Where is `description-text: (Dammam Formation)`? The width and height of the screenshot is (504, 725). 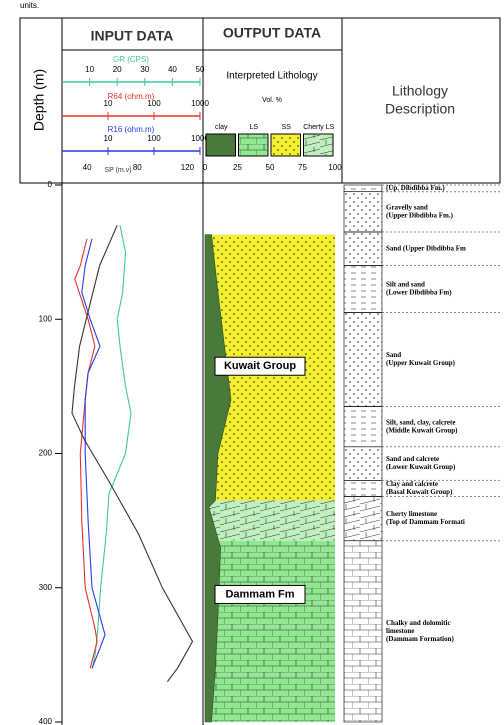 description-text: (Dammam Formation) is located at coordinates (420, 639).